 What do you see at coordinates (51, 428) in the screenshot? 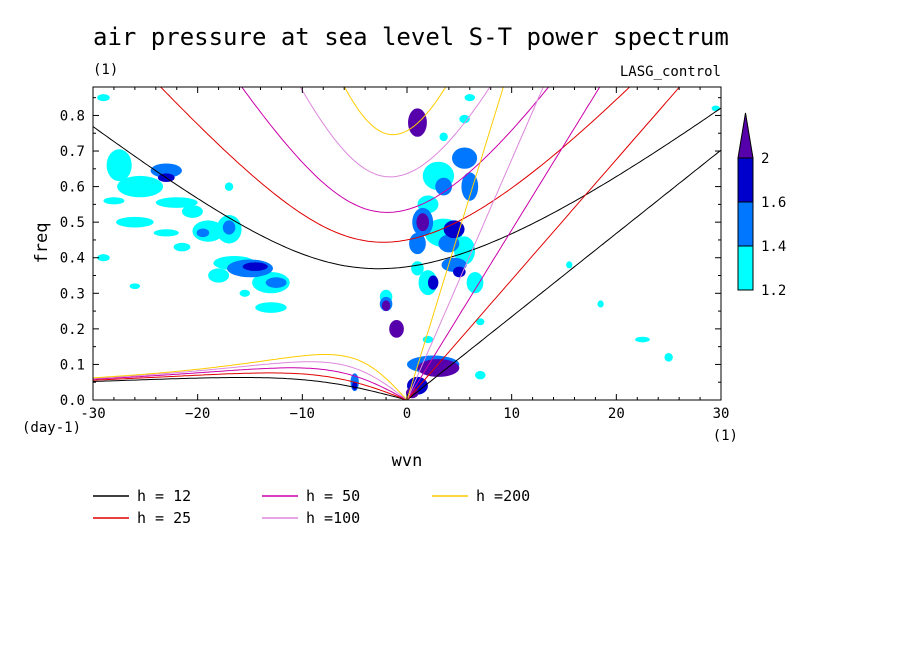
I see `y-unit-label: (day-1)` at bounding box center [51, 428].